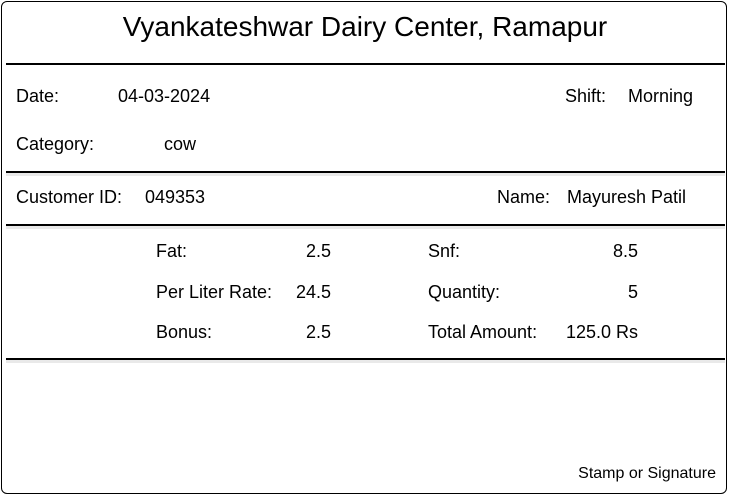  I want to click on bonus-value: 2.5, so click(318, 332).